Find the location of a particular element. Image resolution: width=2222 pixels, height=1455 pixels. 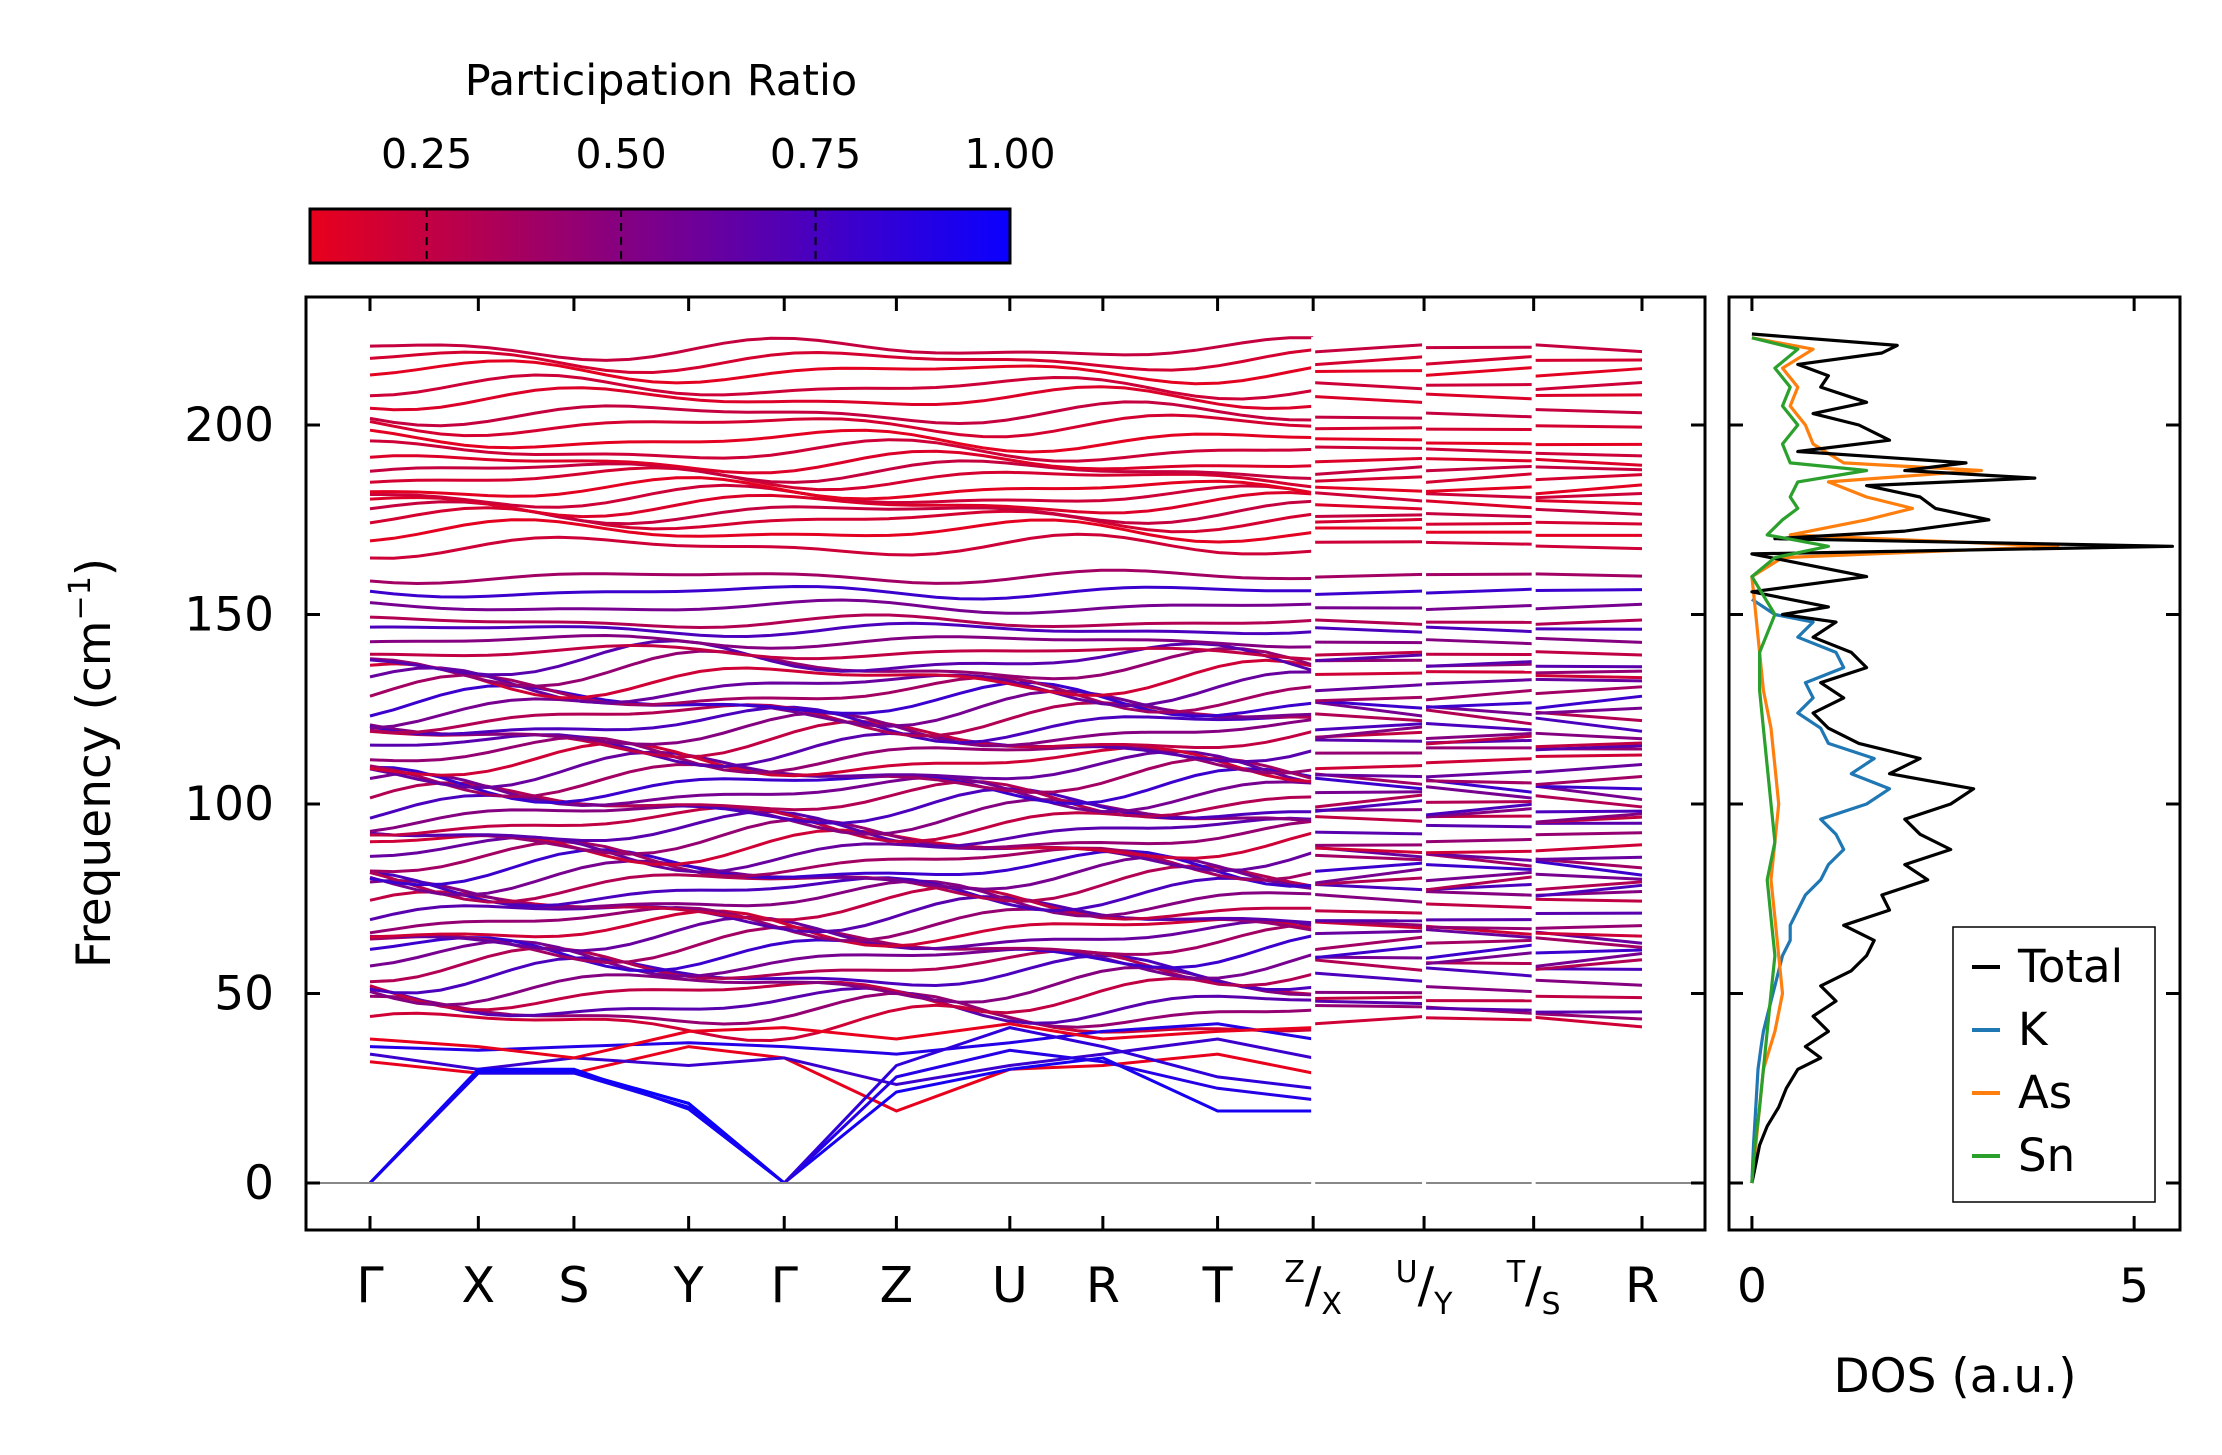

y-axis-label: Frequency (cm−1) is located at coordinates (92, 763).